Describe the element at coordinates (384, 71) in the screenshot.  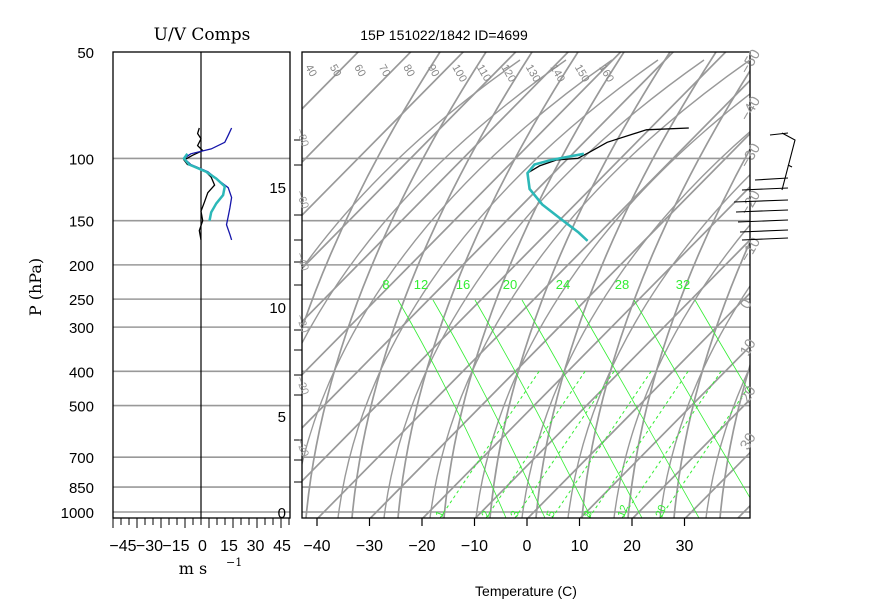
I see `theta-label: 70` at that location.